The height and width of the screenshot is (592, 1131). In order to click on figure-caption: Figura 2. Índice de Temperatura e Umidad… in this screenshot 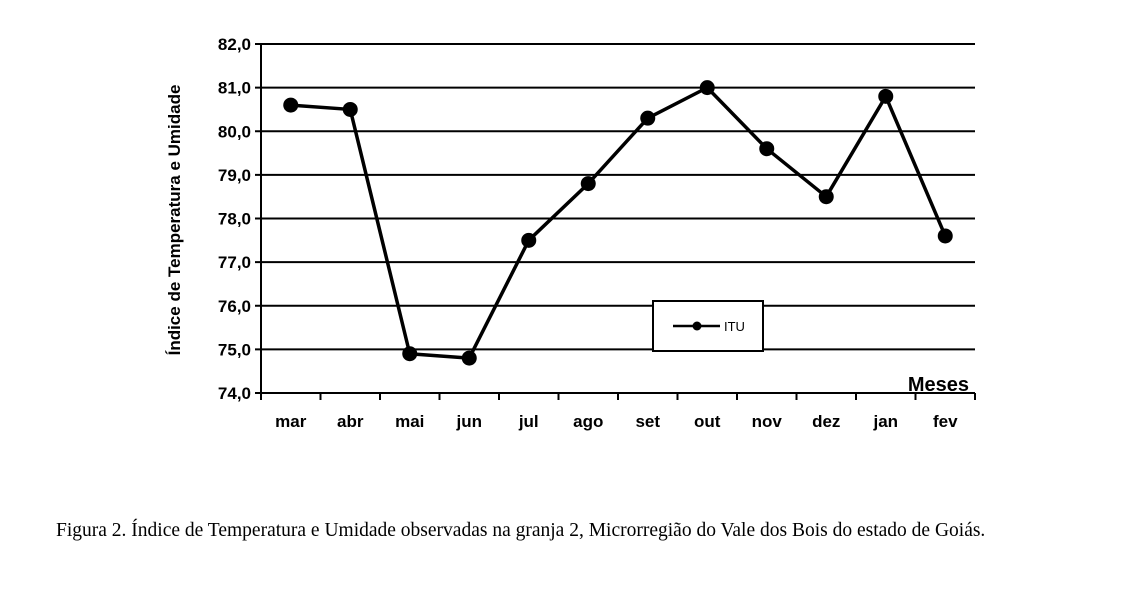, I will do `click(521, 530)`.